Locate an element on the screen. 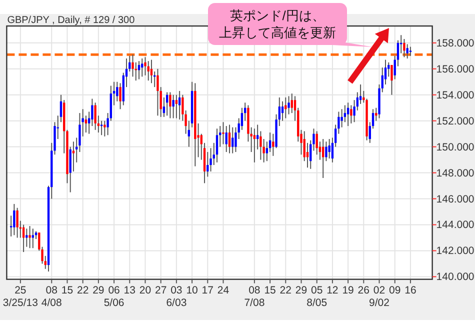 The width and height of the screenshot is (475, 329). x-tick-label: 26 is located at coordinates (364, 290).